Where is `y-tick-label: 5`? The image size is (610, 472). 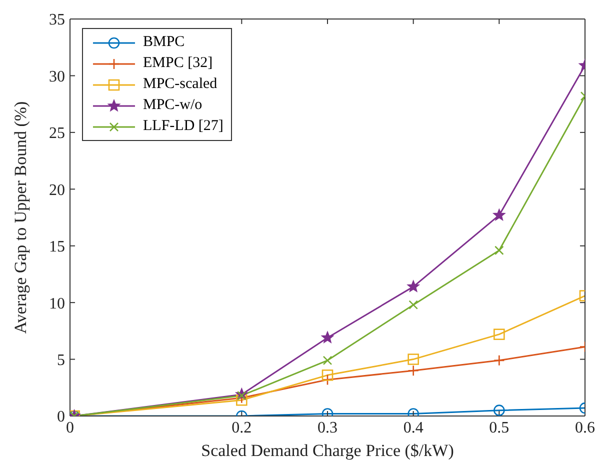
y-tick-label: 5 is located at coordinates (61, 360).